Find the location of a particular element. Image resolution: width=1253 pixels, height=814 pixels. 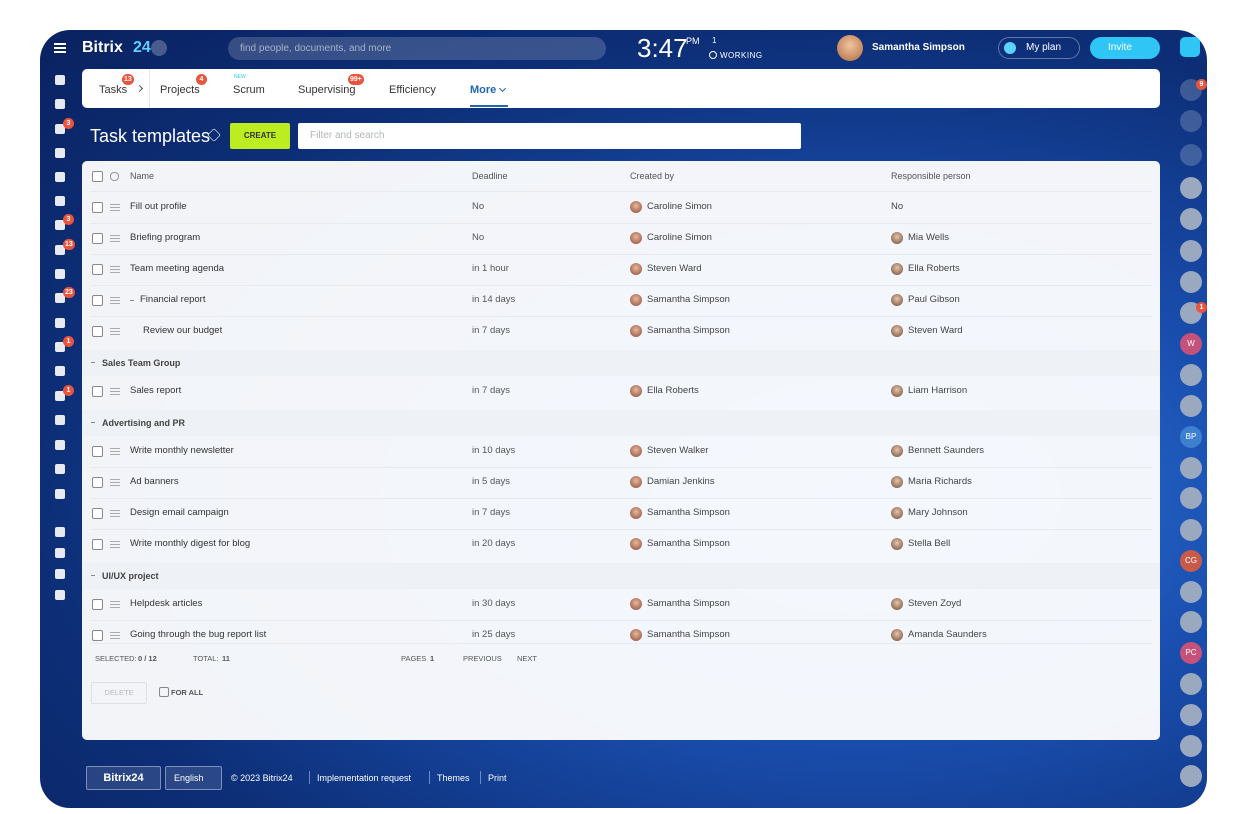

responsible: Amanda Saunders is located at coordinates (947, 634).